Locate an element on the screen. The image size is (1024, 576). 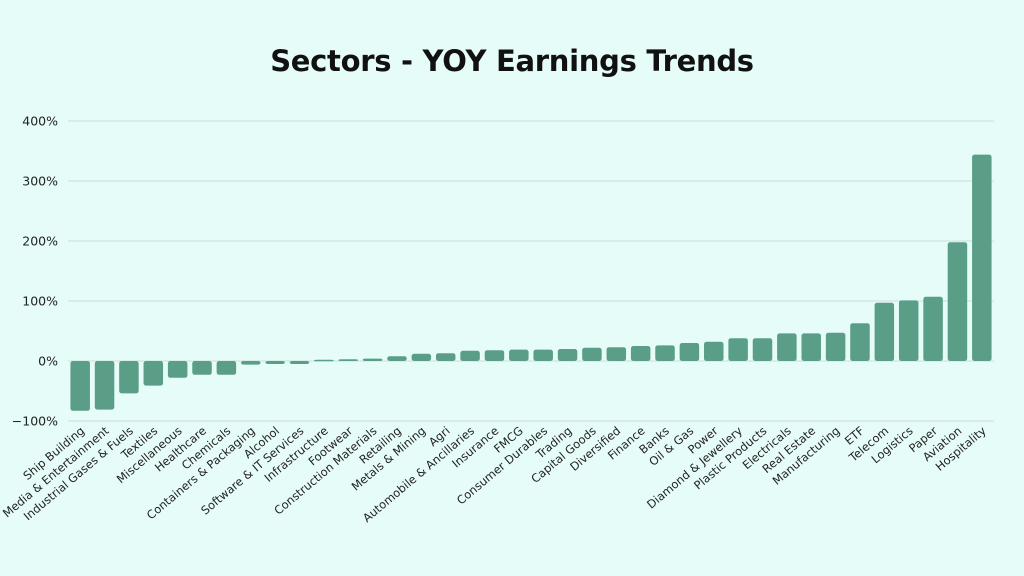
chart-title: Sectors - YOY Earnings Trends is located at coordinates (512, 61).